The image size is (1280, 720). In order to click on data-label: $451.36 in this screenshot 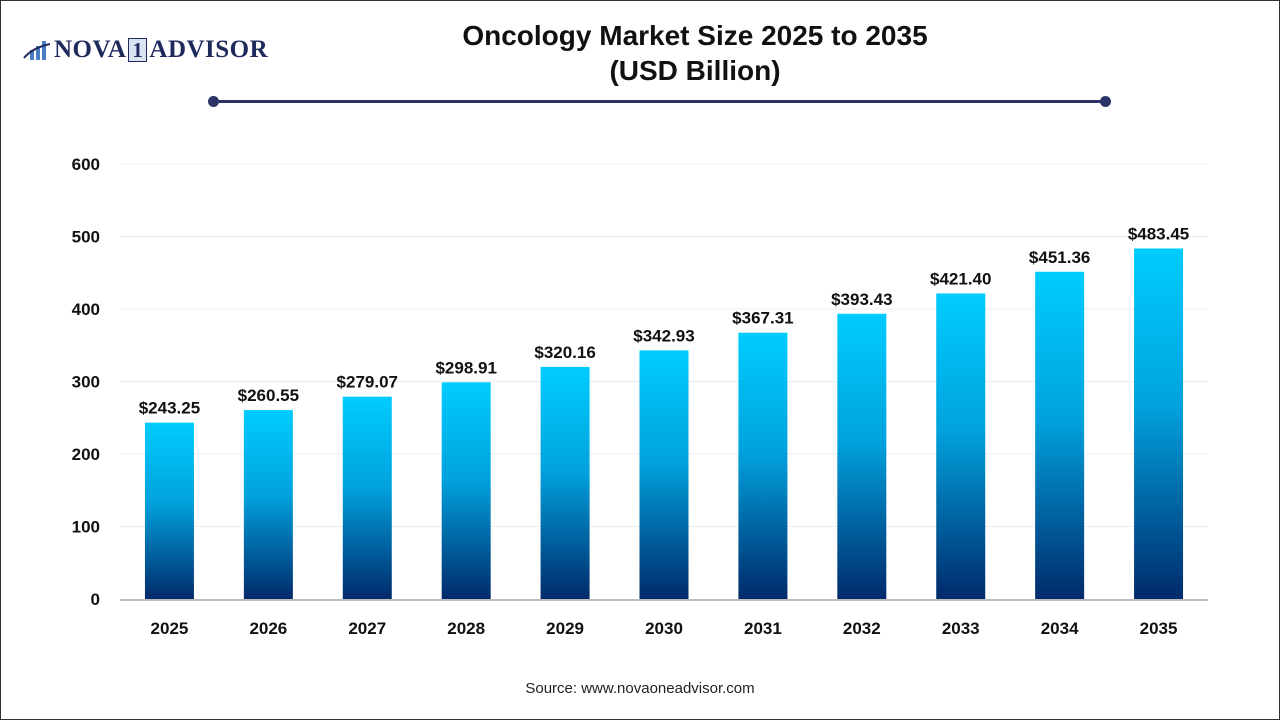, I will do `click(1059, 257)`.